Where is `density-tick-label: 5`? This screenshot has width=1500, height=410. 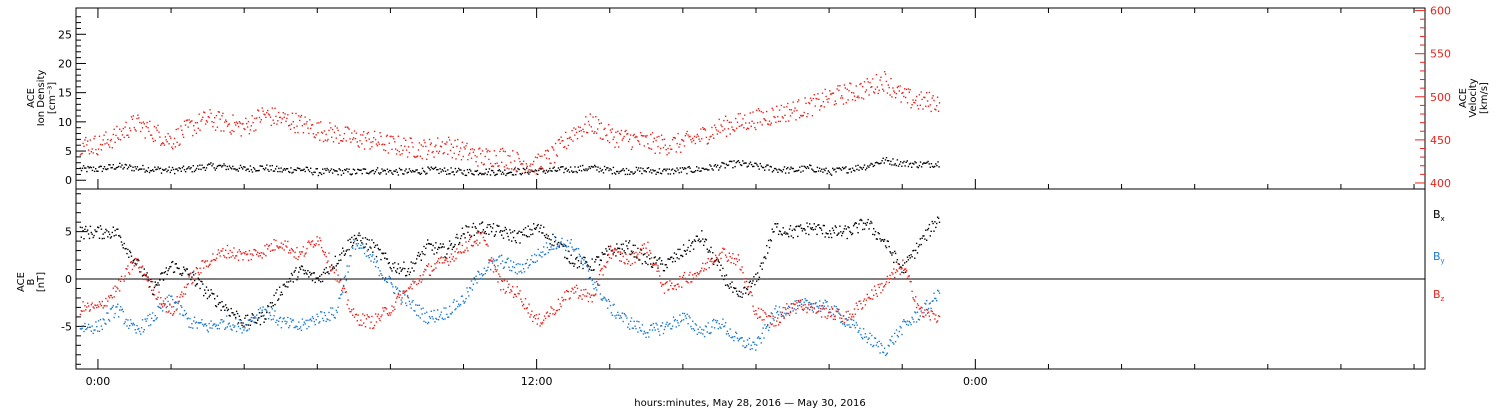 density-tick-label: 5 is located at coordinates (68, 151).